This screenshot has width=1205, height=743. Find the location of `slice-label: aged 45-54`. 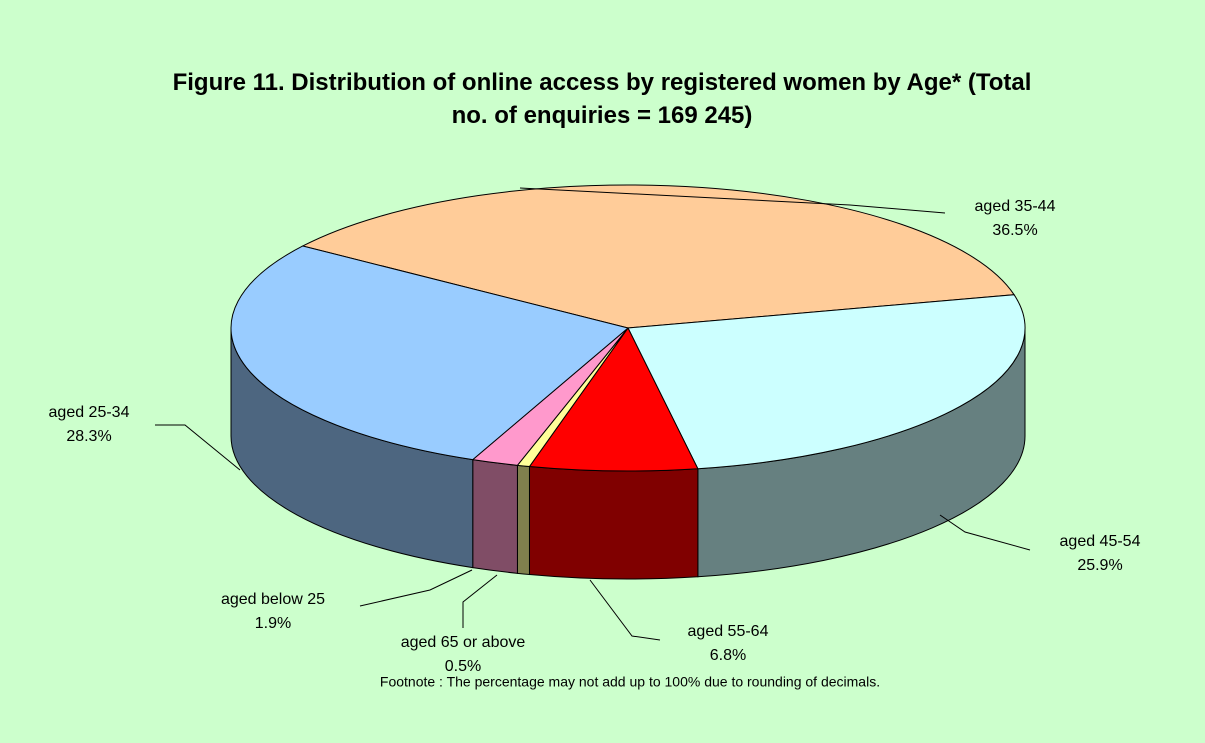

slice-label: aged 45-54 is located at coordinates (1100, 541).